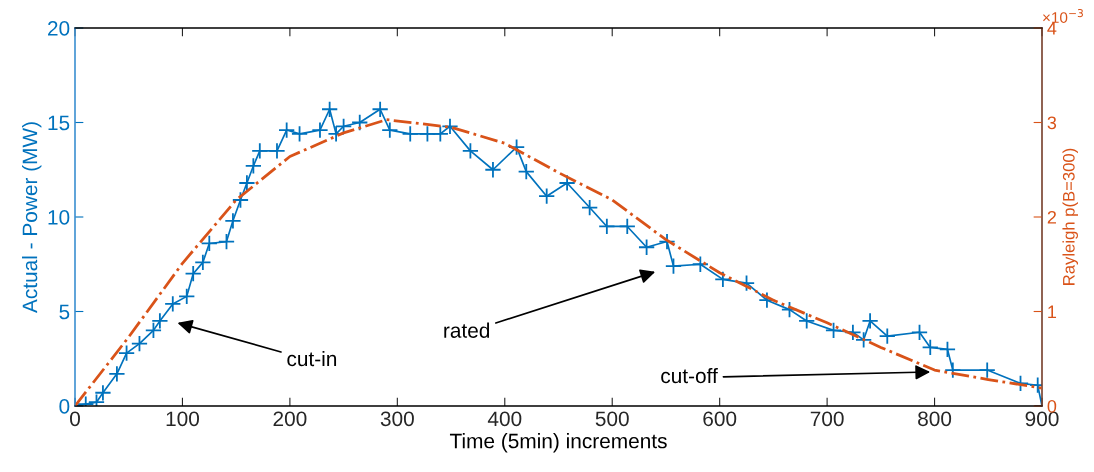 The image size is (1094, 472). I want to click on x-tick-label: 900, so click(1042, 419).